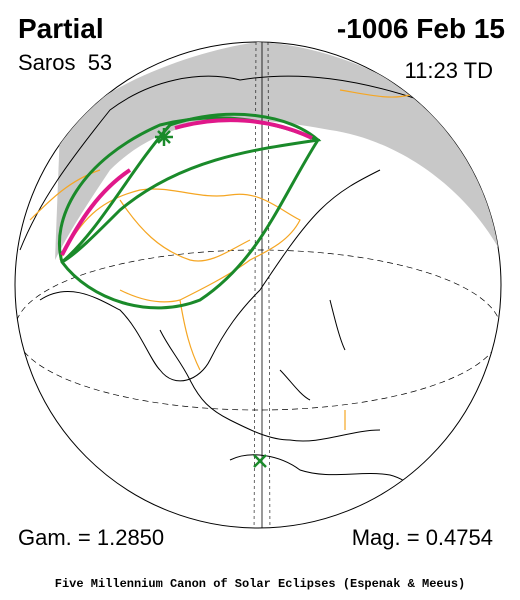 This screenshot has width=520, height=600. Describe the element at coordinates (61, 28) in the screenshot. I see `eclipse-type: Partial` at that location.